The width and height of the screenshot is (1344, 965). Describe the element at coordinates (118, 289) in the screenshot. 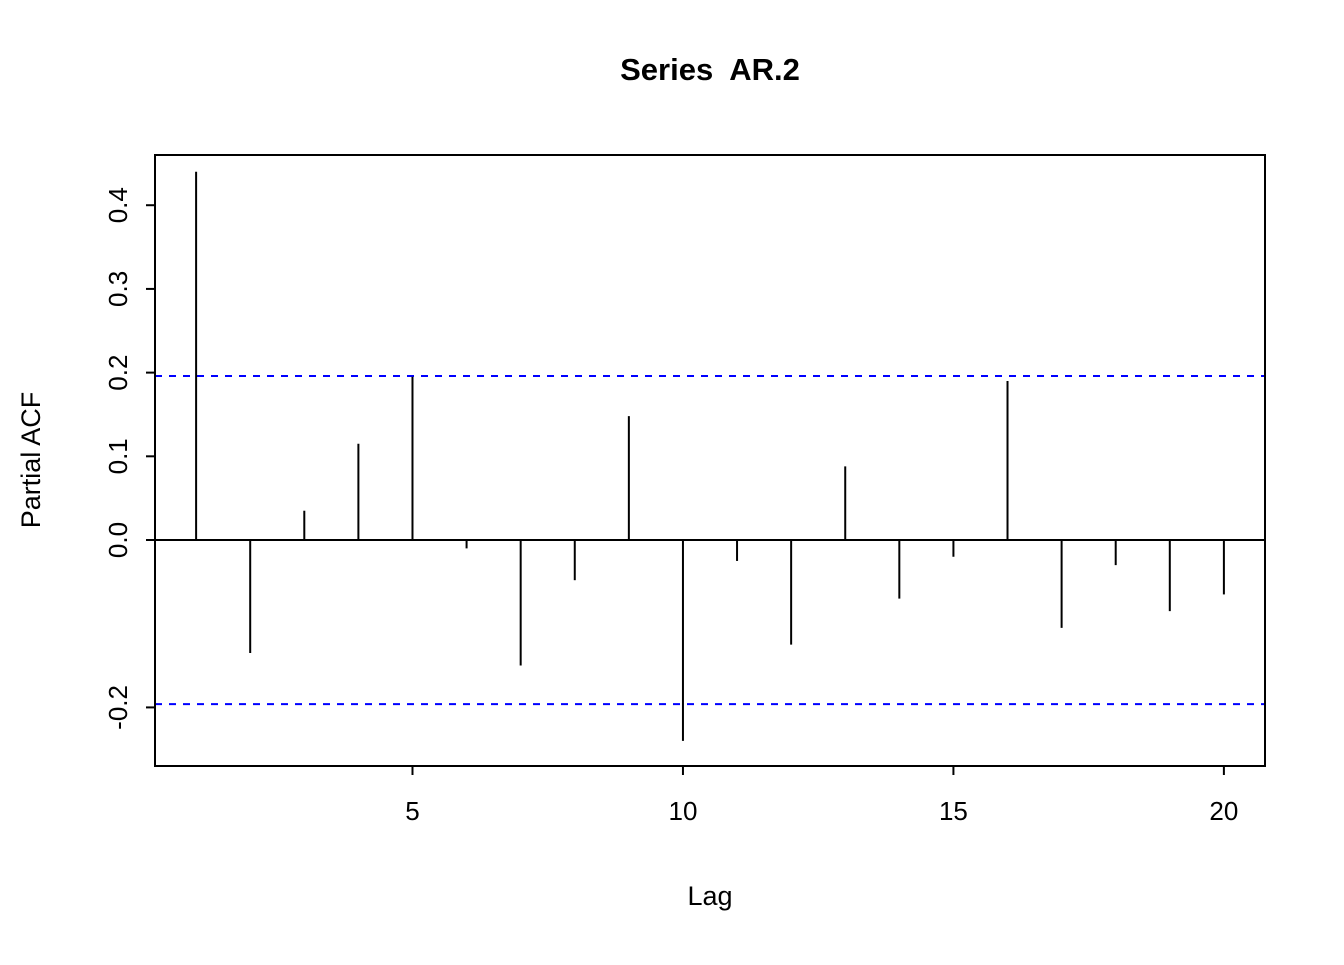

I see `y-axis-tick-label: 0.3` at that location.